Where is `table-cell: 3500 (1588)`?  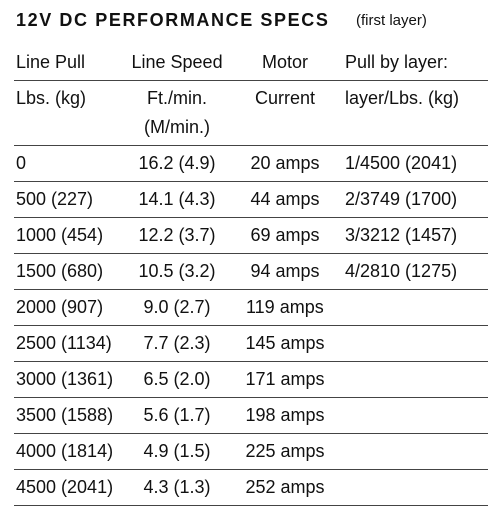
table-cell: 3500 (1588) is located at coordinates (65, 415).